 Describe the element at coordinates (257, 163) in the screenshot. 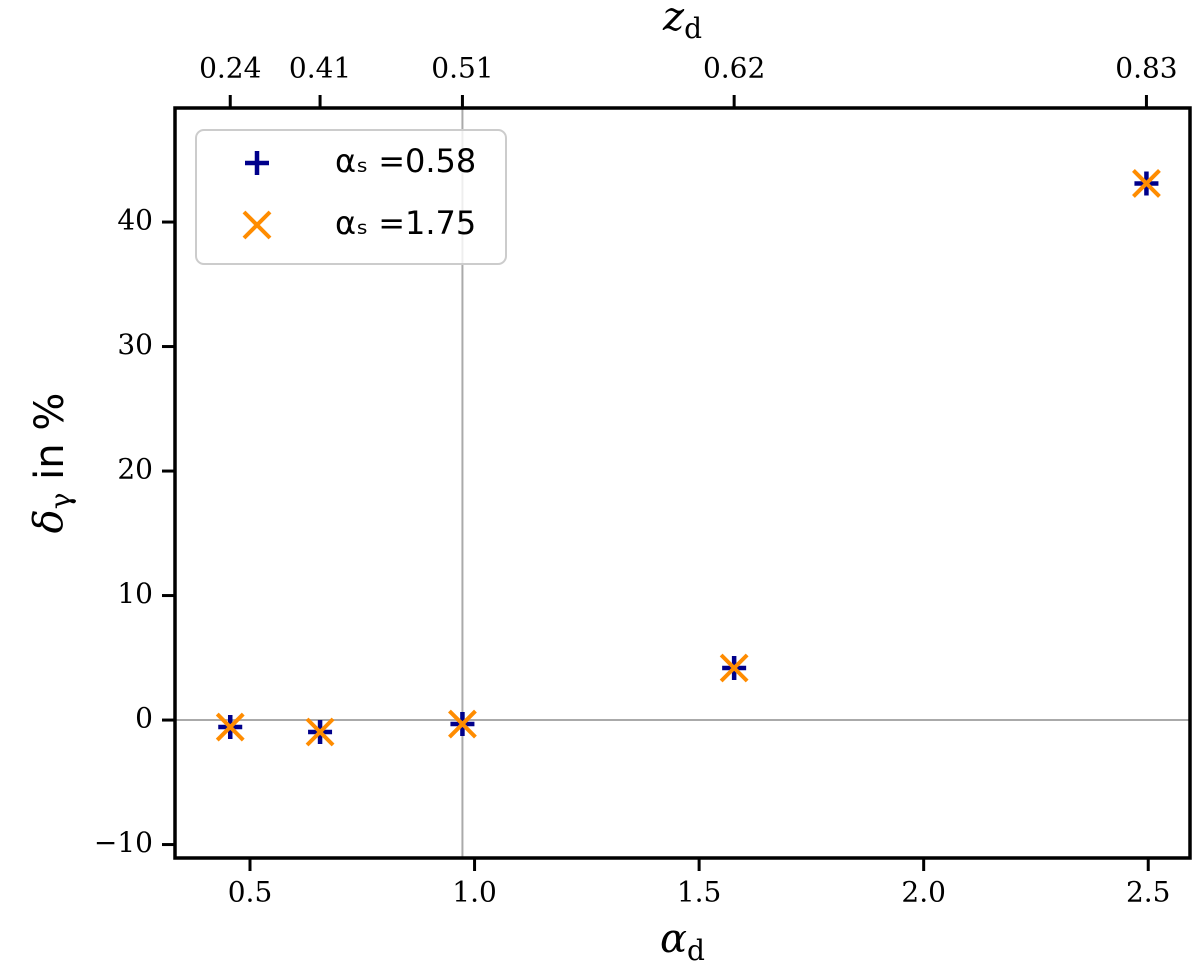

I see `plus-marker` at that location.